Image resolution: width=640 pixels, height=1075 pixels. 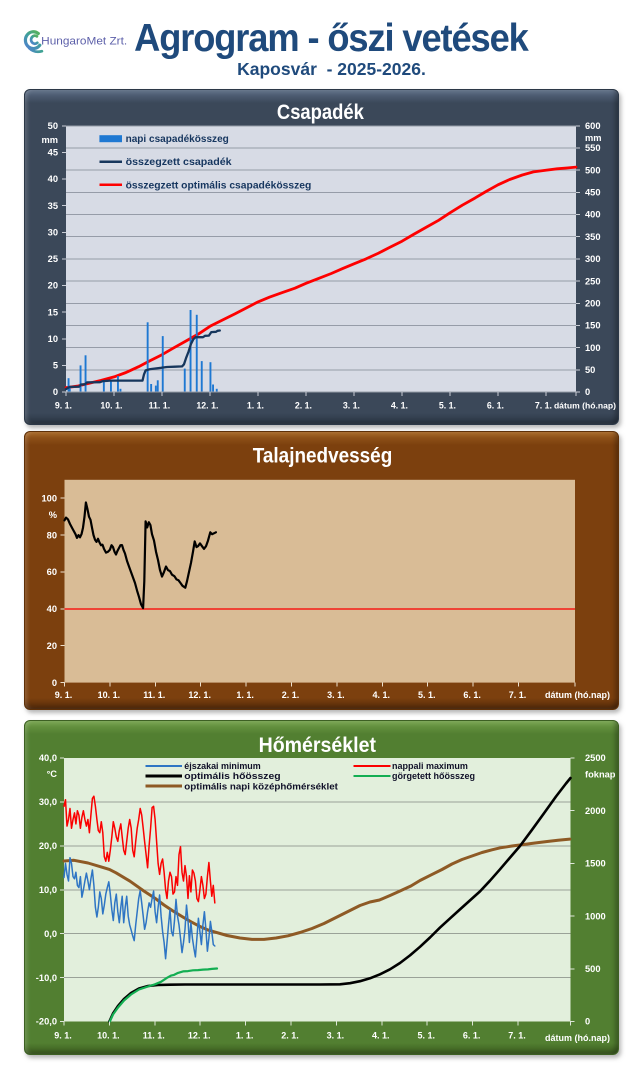 What do you see at coordinates (595, 758) in the screenshot?
I see `svg-text: 2500` at bounding box center [595, 758].